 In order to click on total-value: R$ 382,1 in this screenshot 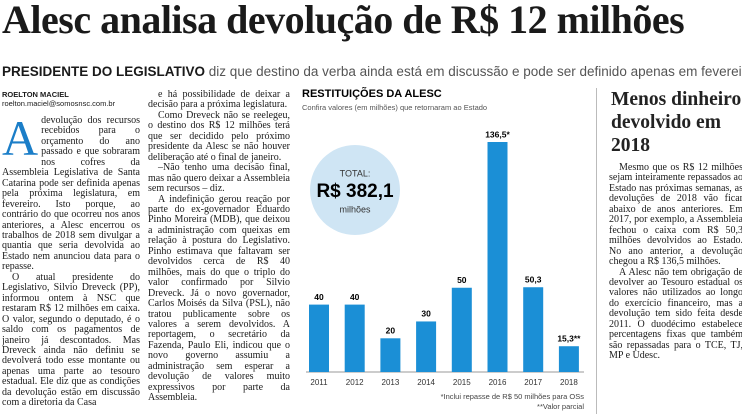, I will do `click(355, 191)`.